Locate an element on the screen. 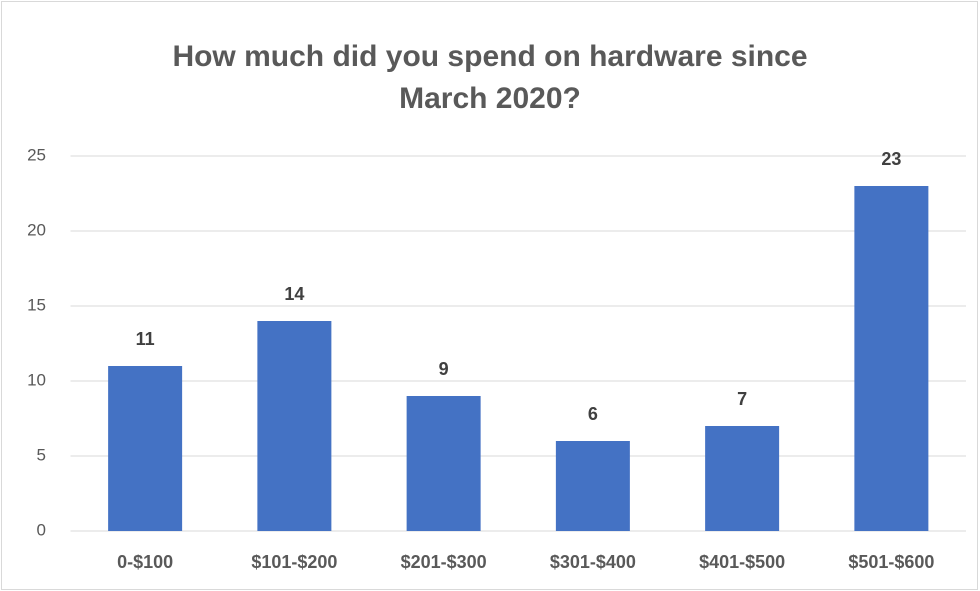 The width and height of the screenshot is (980, 591). title-run: March 2020? is located at coordinates (490, 98).